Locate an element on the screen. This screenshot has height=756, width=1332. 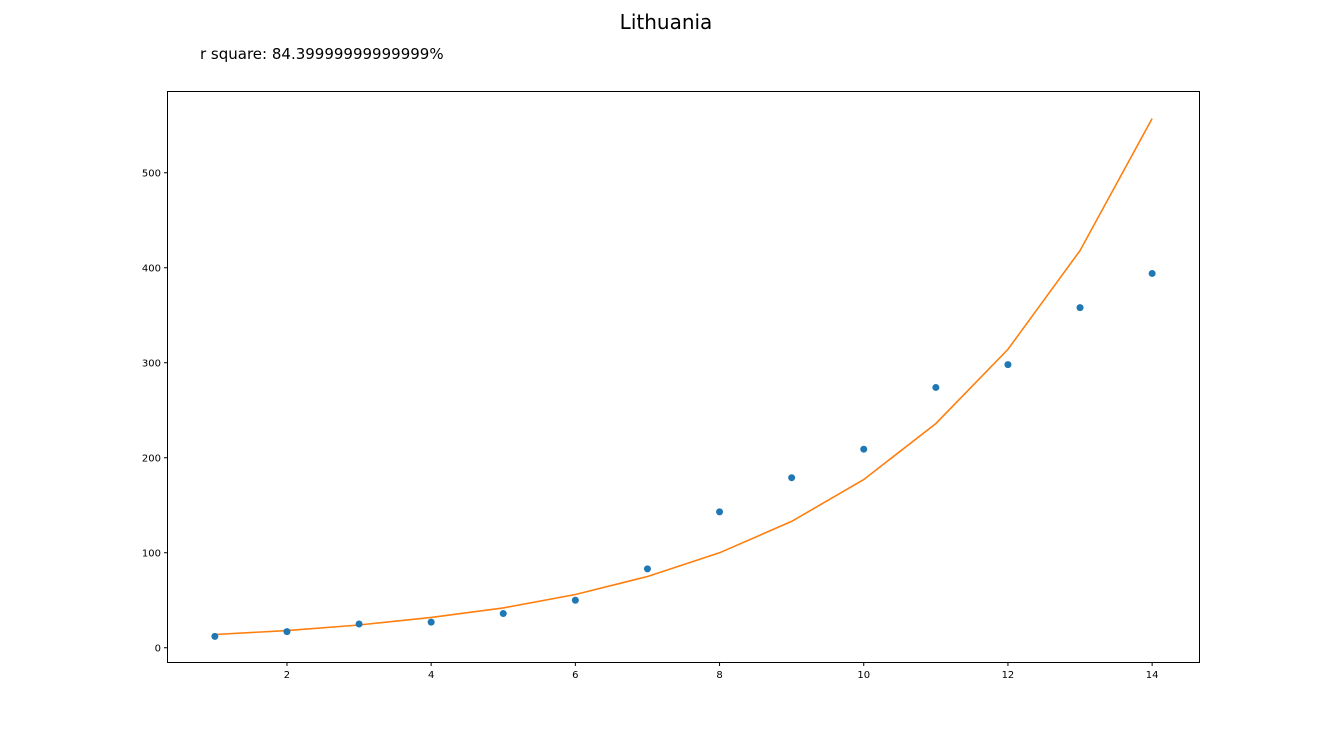
x-tick-label: 2 is located at coordinates (287, 675).